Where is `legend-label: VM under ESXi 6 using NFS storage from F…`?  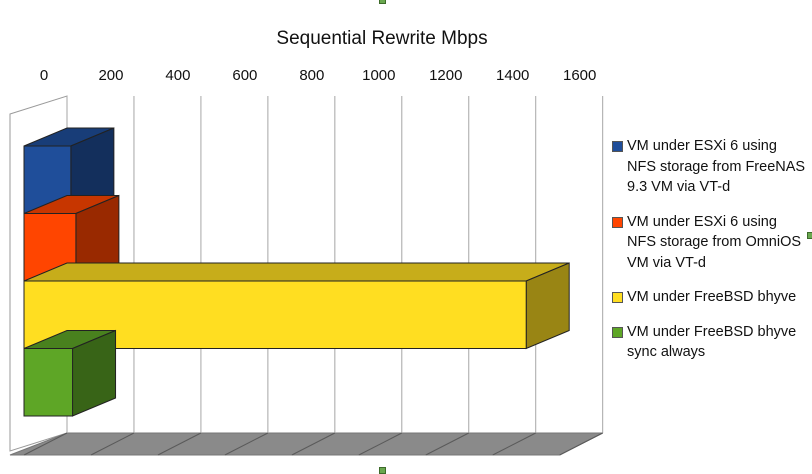 legend-label: VM under ESXi 6 using NFS storage from F… is located at coordinates (716, 166).